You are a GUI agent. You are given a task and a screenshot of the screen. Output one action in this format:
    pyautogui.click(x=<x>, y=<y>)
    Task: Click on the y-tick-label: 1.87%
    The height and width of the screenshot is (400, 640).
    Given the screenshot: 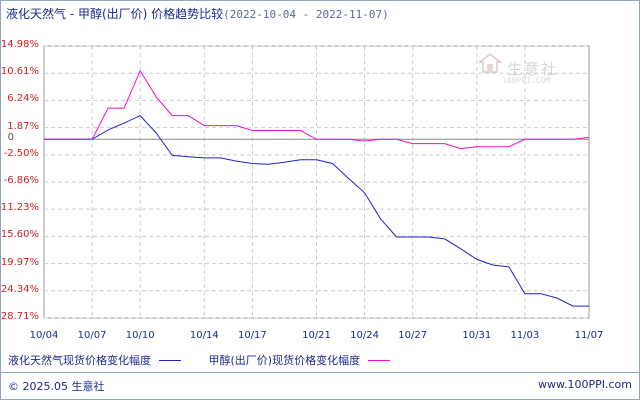 What is the action you would take?
    pyautogui.click(x=23, y=126)
    